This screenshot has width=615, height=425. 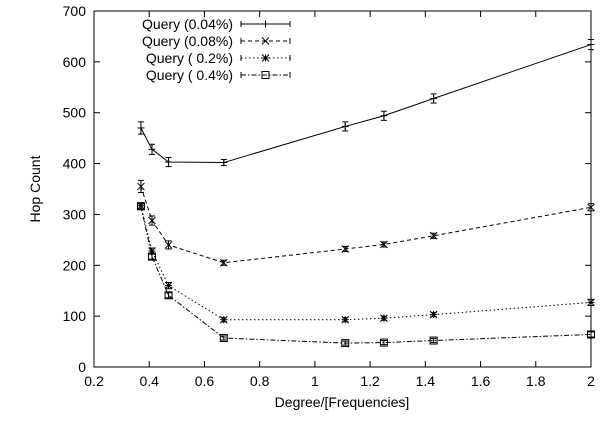 I want to click on y-tick-label: 700, so click(x=75, y=11).